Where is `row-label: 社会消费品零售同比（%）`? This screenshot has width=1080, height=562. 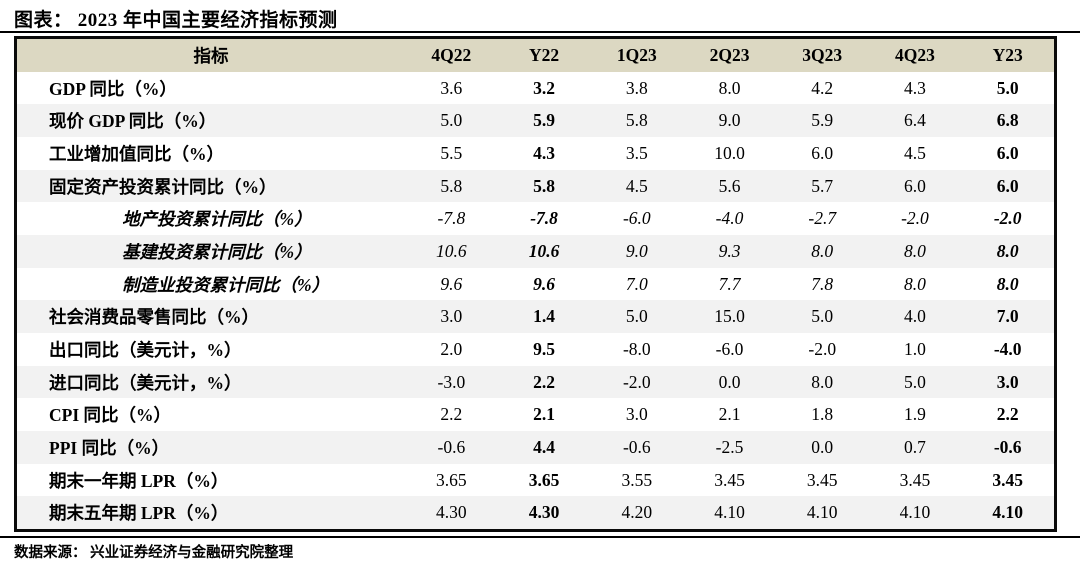
row-label: 社会消费品零售同比（%） is located at coordinates (154, 317).